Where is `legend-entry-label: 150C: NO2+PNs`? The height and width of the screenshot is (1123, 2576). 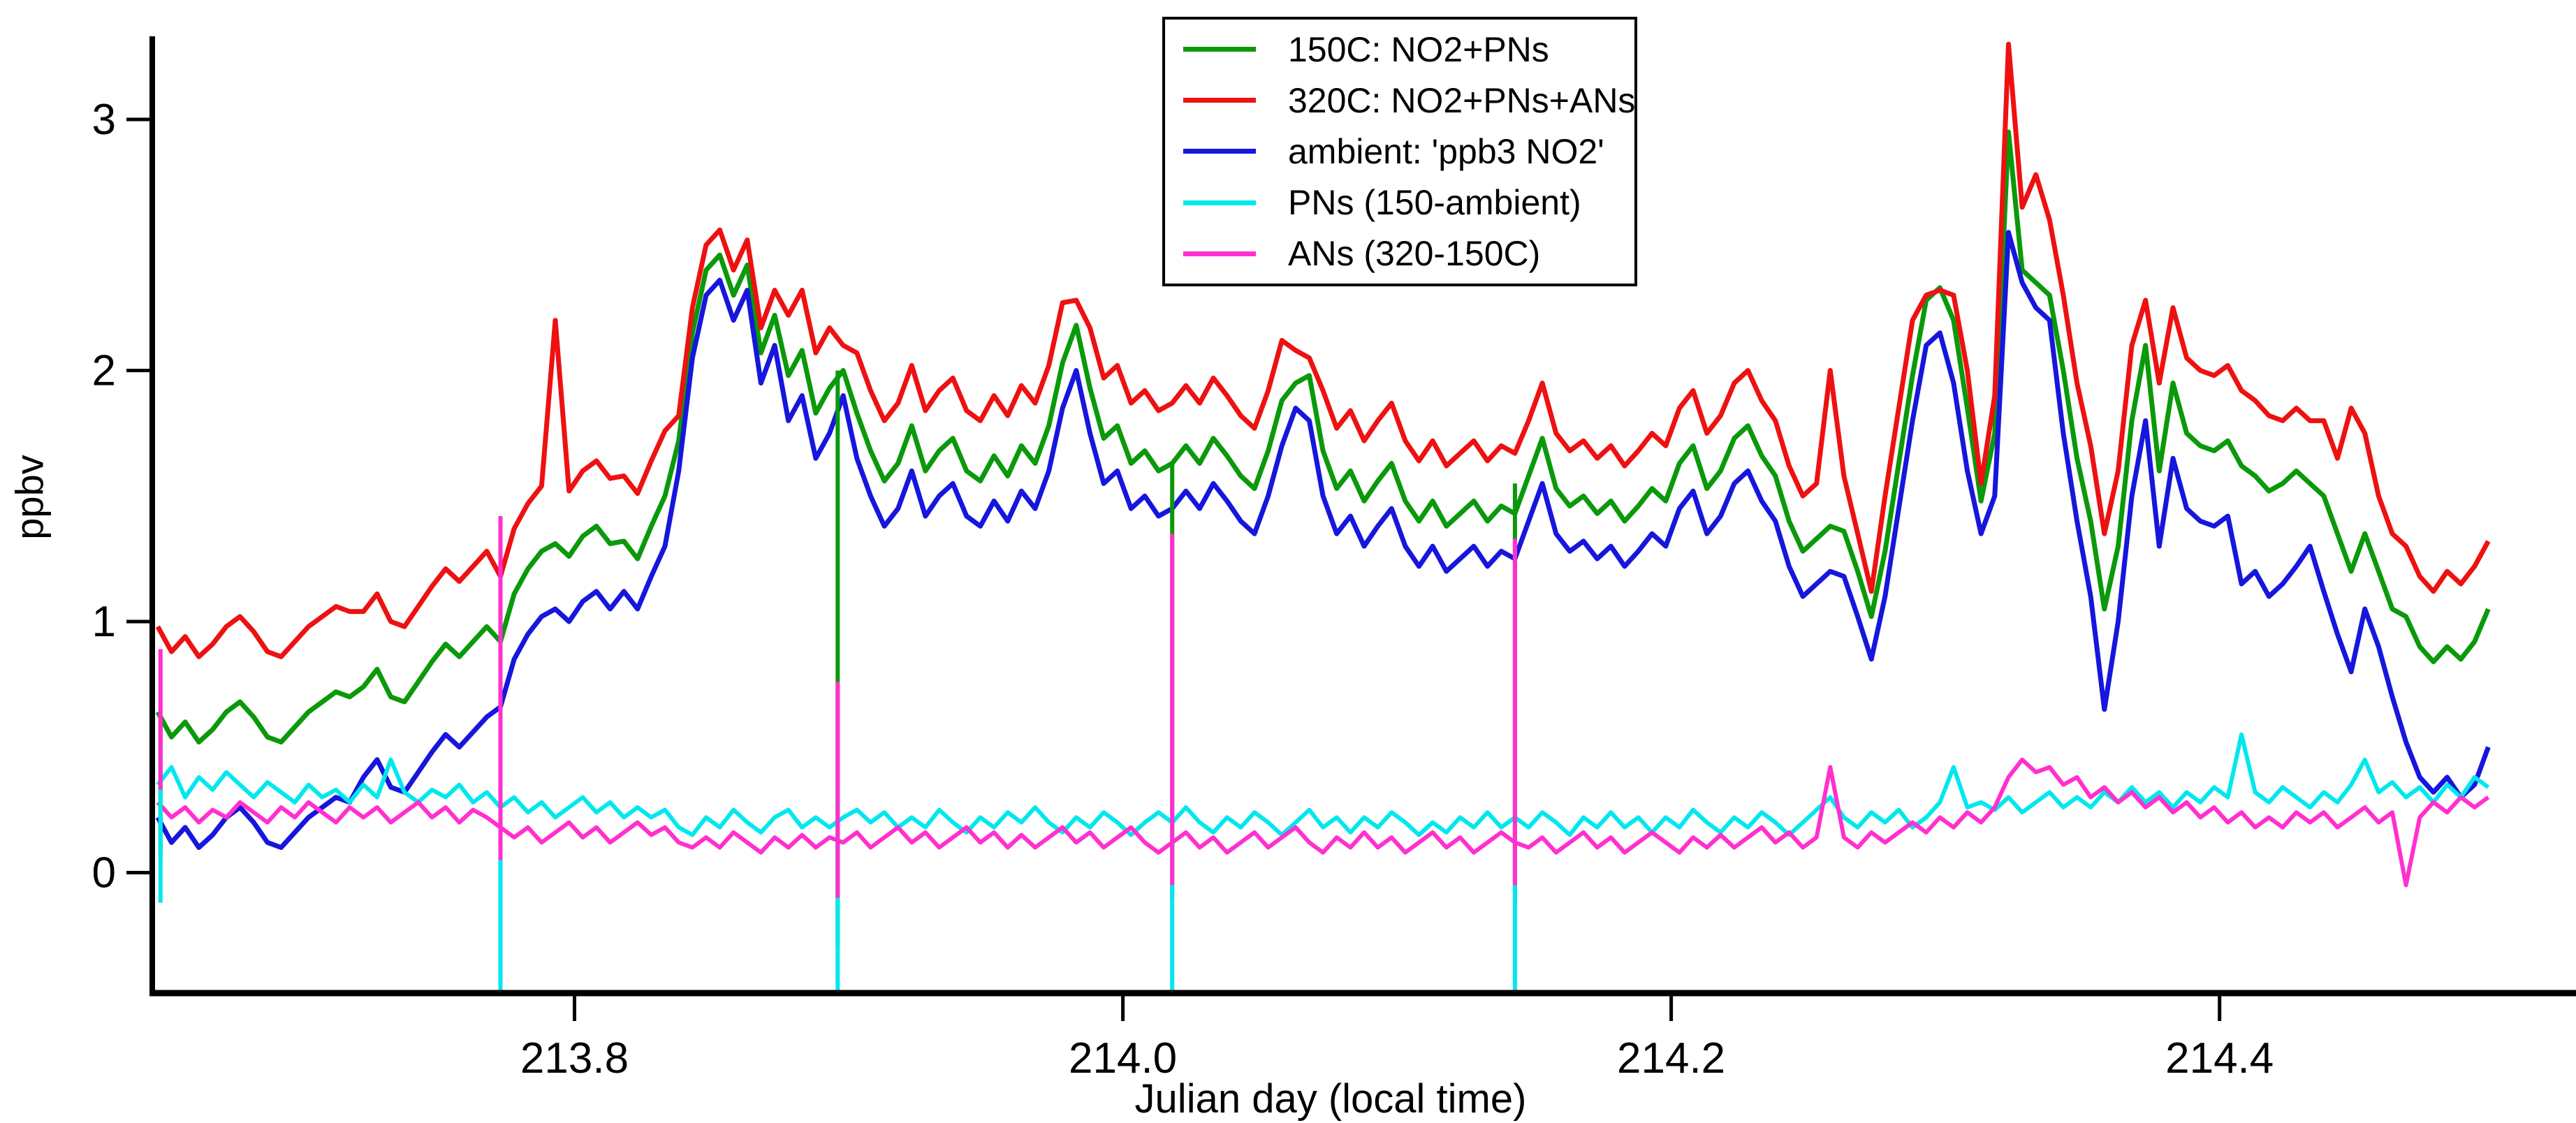
legend-entry-label: 150C: NO2+PNs is located at coordinates (1418, 49).